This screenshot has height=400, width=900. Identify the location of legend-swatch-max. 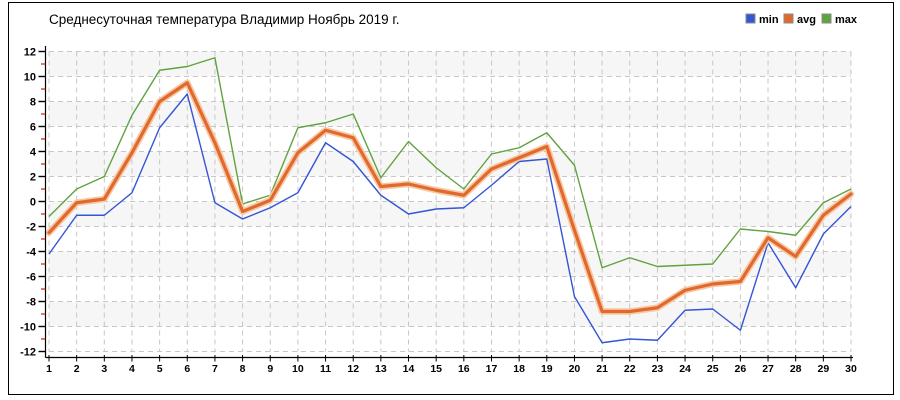
(826, 18).